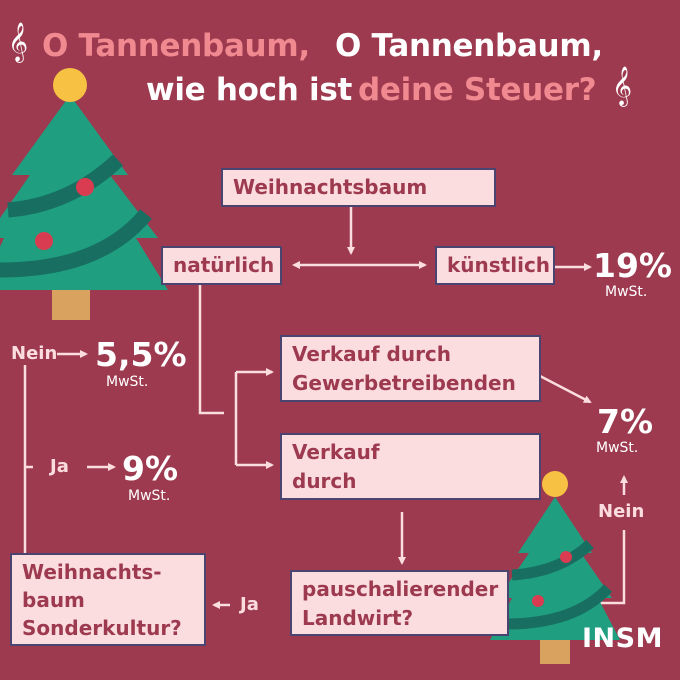 This screenshot has width=680, height=680. Describe the element at coordinates (625, 421) in the screenshot. I see `rate-7: 7%` at that location.